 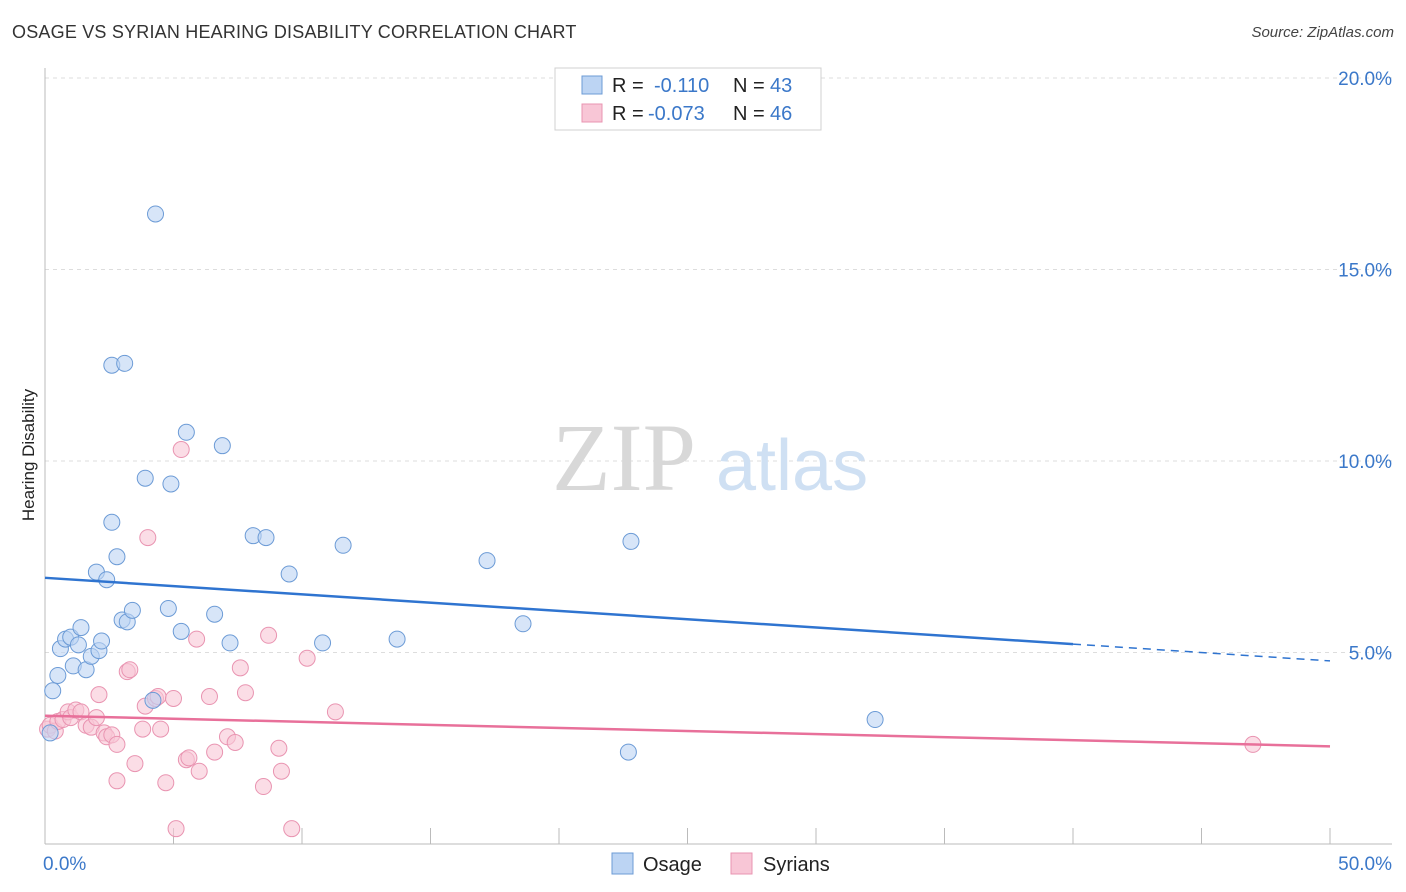 I want to click on osage-n-label: N =, so click(x=749, y=86).